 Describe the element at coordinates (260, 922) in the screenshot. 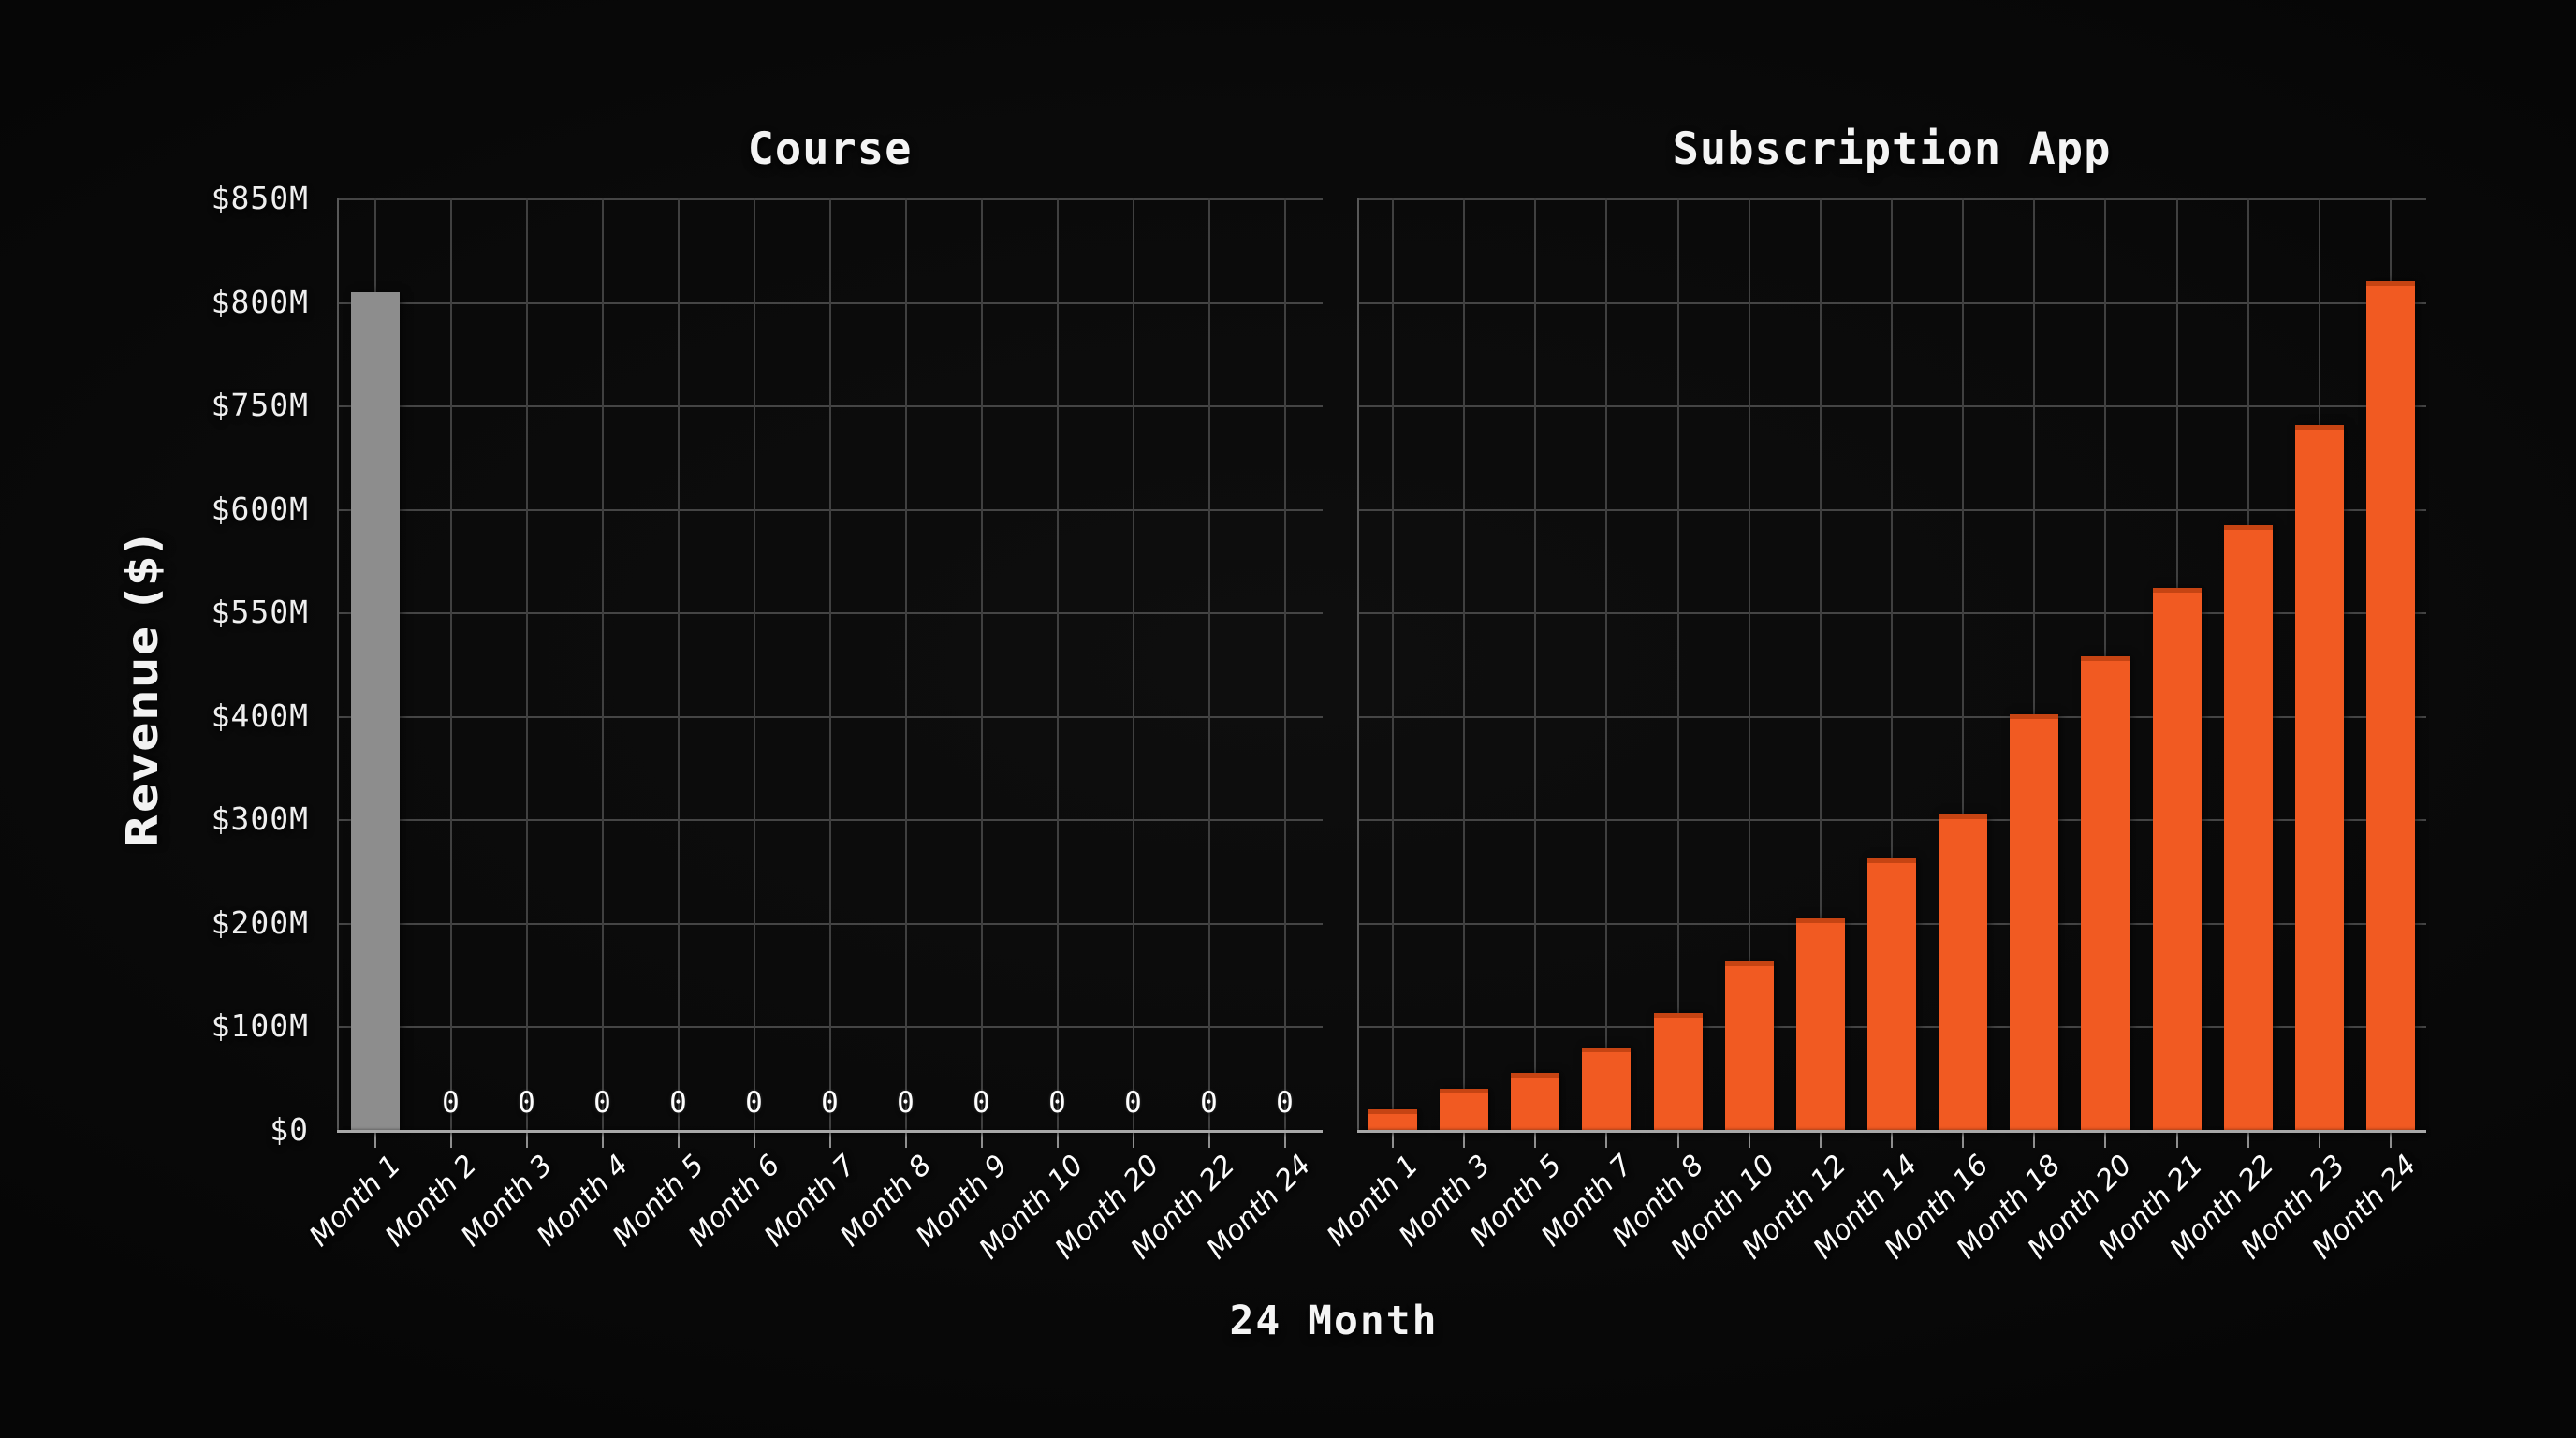

I see `y-tick-label--200m: $200M` at that location.